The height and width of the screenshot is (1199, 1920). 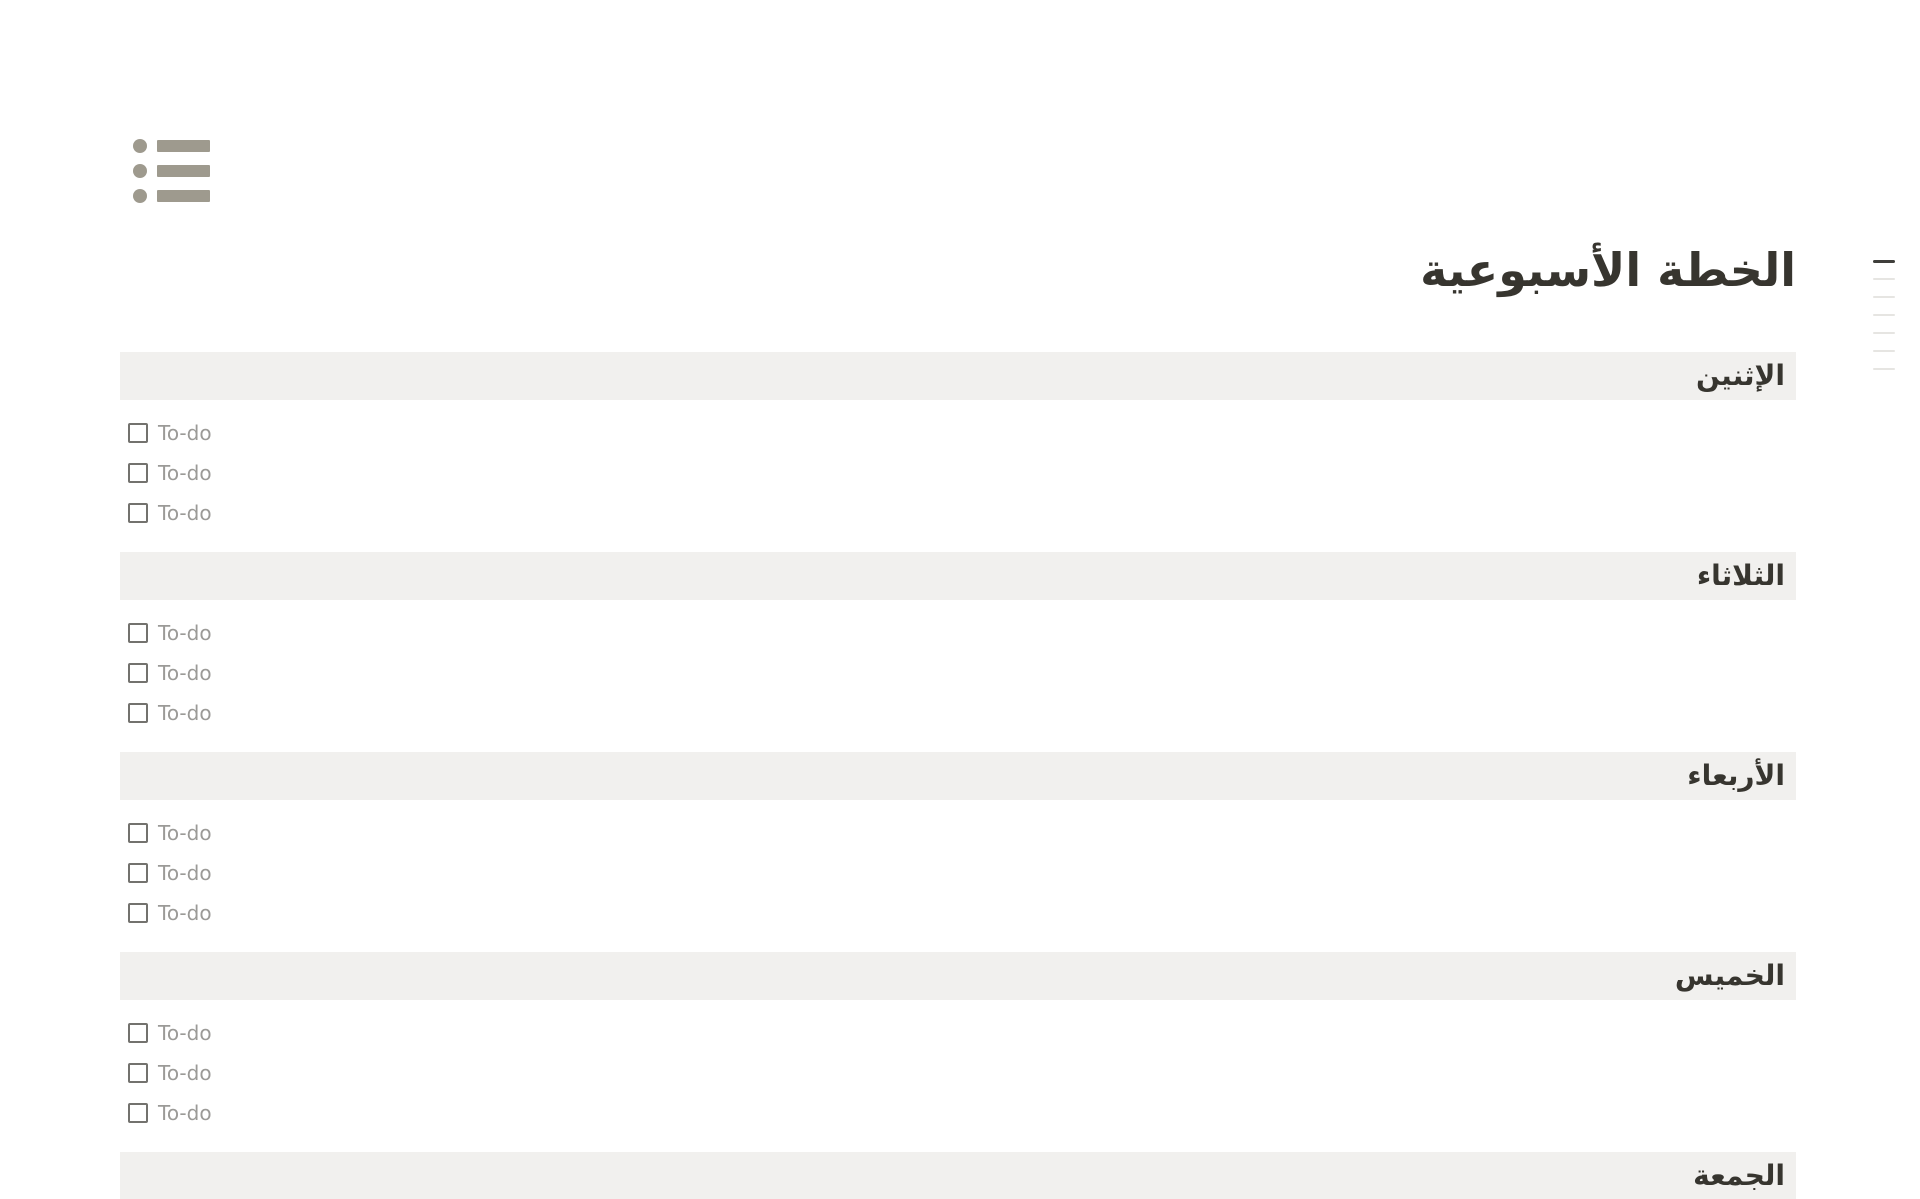 I want to click on section-header-wednesday: الأربعاء, so click(x=958, y=776).